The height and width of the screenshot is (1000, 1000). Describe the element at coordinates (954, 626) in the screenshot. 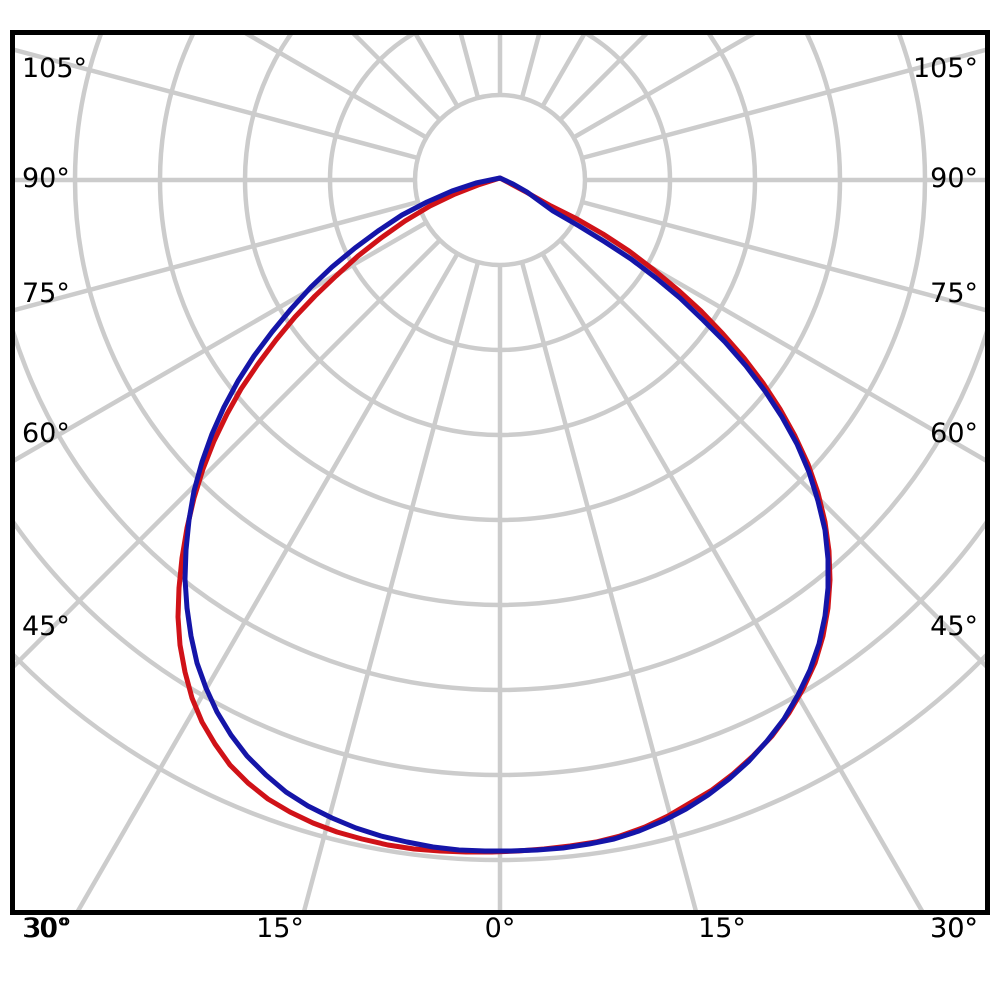

I see `angle-label-right-4: 45°` at that location.